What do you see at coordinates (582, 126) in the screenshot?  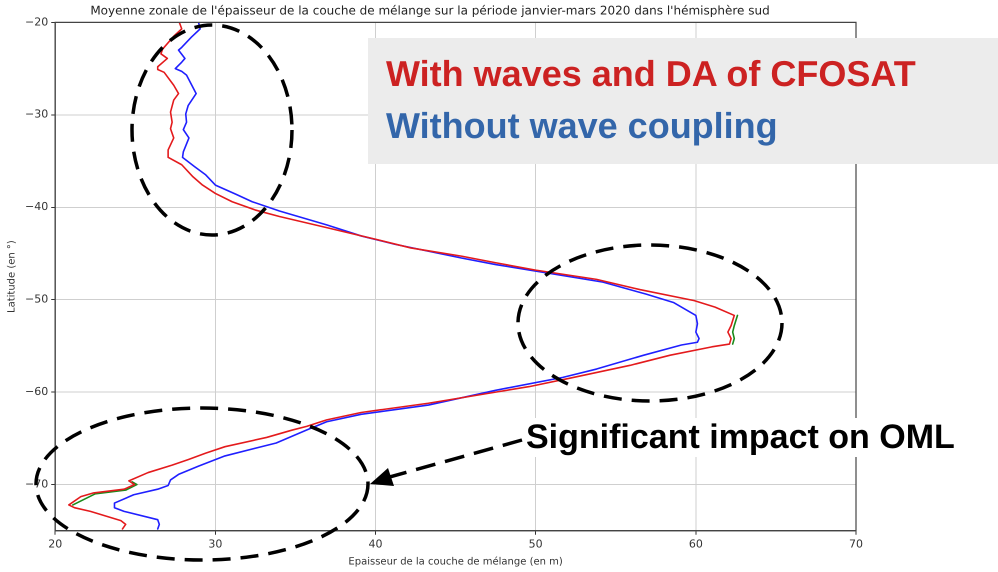 I see `text: Without wave coupling` at bounding box center [582, 126].